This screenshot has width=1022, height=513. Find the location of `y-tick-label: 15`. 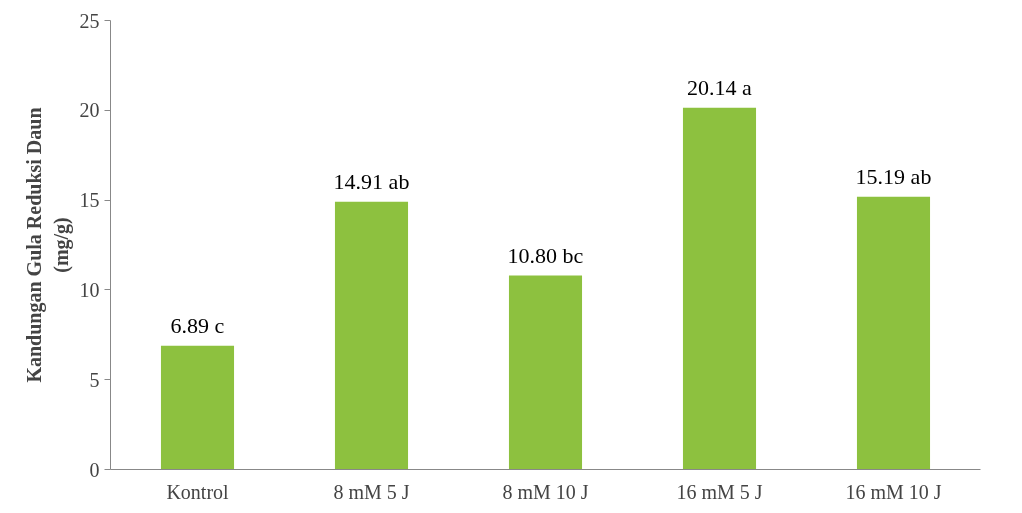

y-tick-label: 15 is located at coordinates (89, 200).